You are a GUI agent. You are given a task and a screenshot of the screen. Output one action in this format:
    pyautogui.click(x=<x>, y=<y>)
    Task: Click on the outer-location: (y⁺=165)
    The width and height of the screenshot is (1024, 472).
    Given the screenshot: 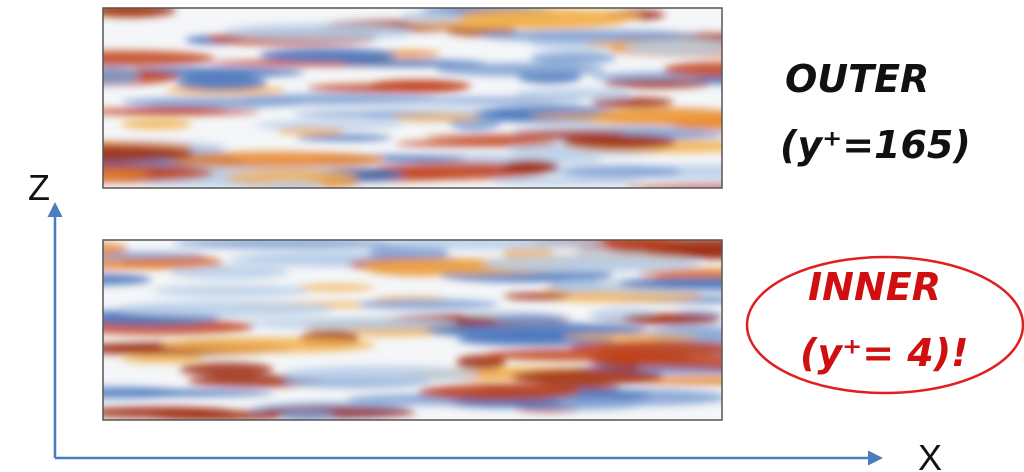 What is the action you would take?
    pyautogui.click(x=875, y=145)
    